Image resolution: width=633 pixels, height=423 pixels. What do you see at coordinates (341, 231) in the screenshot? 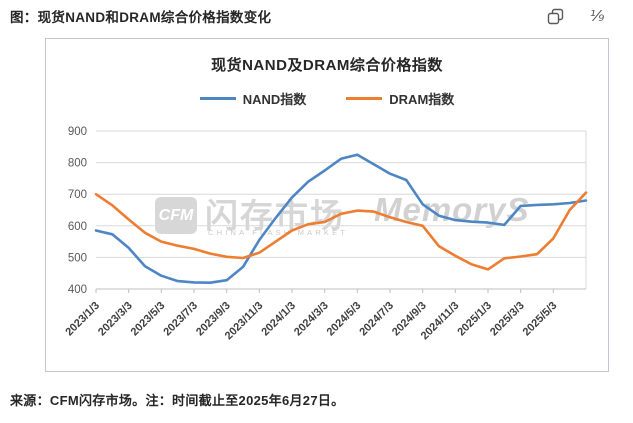
I see `dram-line` at bounding box center [341, 231].